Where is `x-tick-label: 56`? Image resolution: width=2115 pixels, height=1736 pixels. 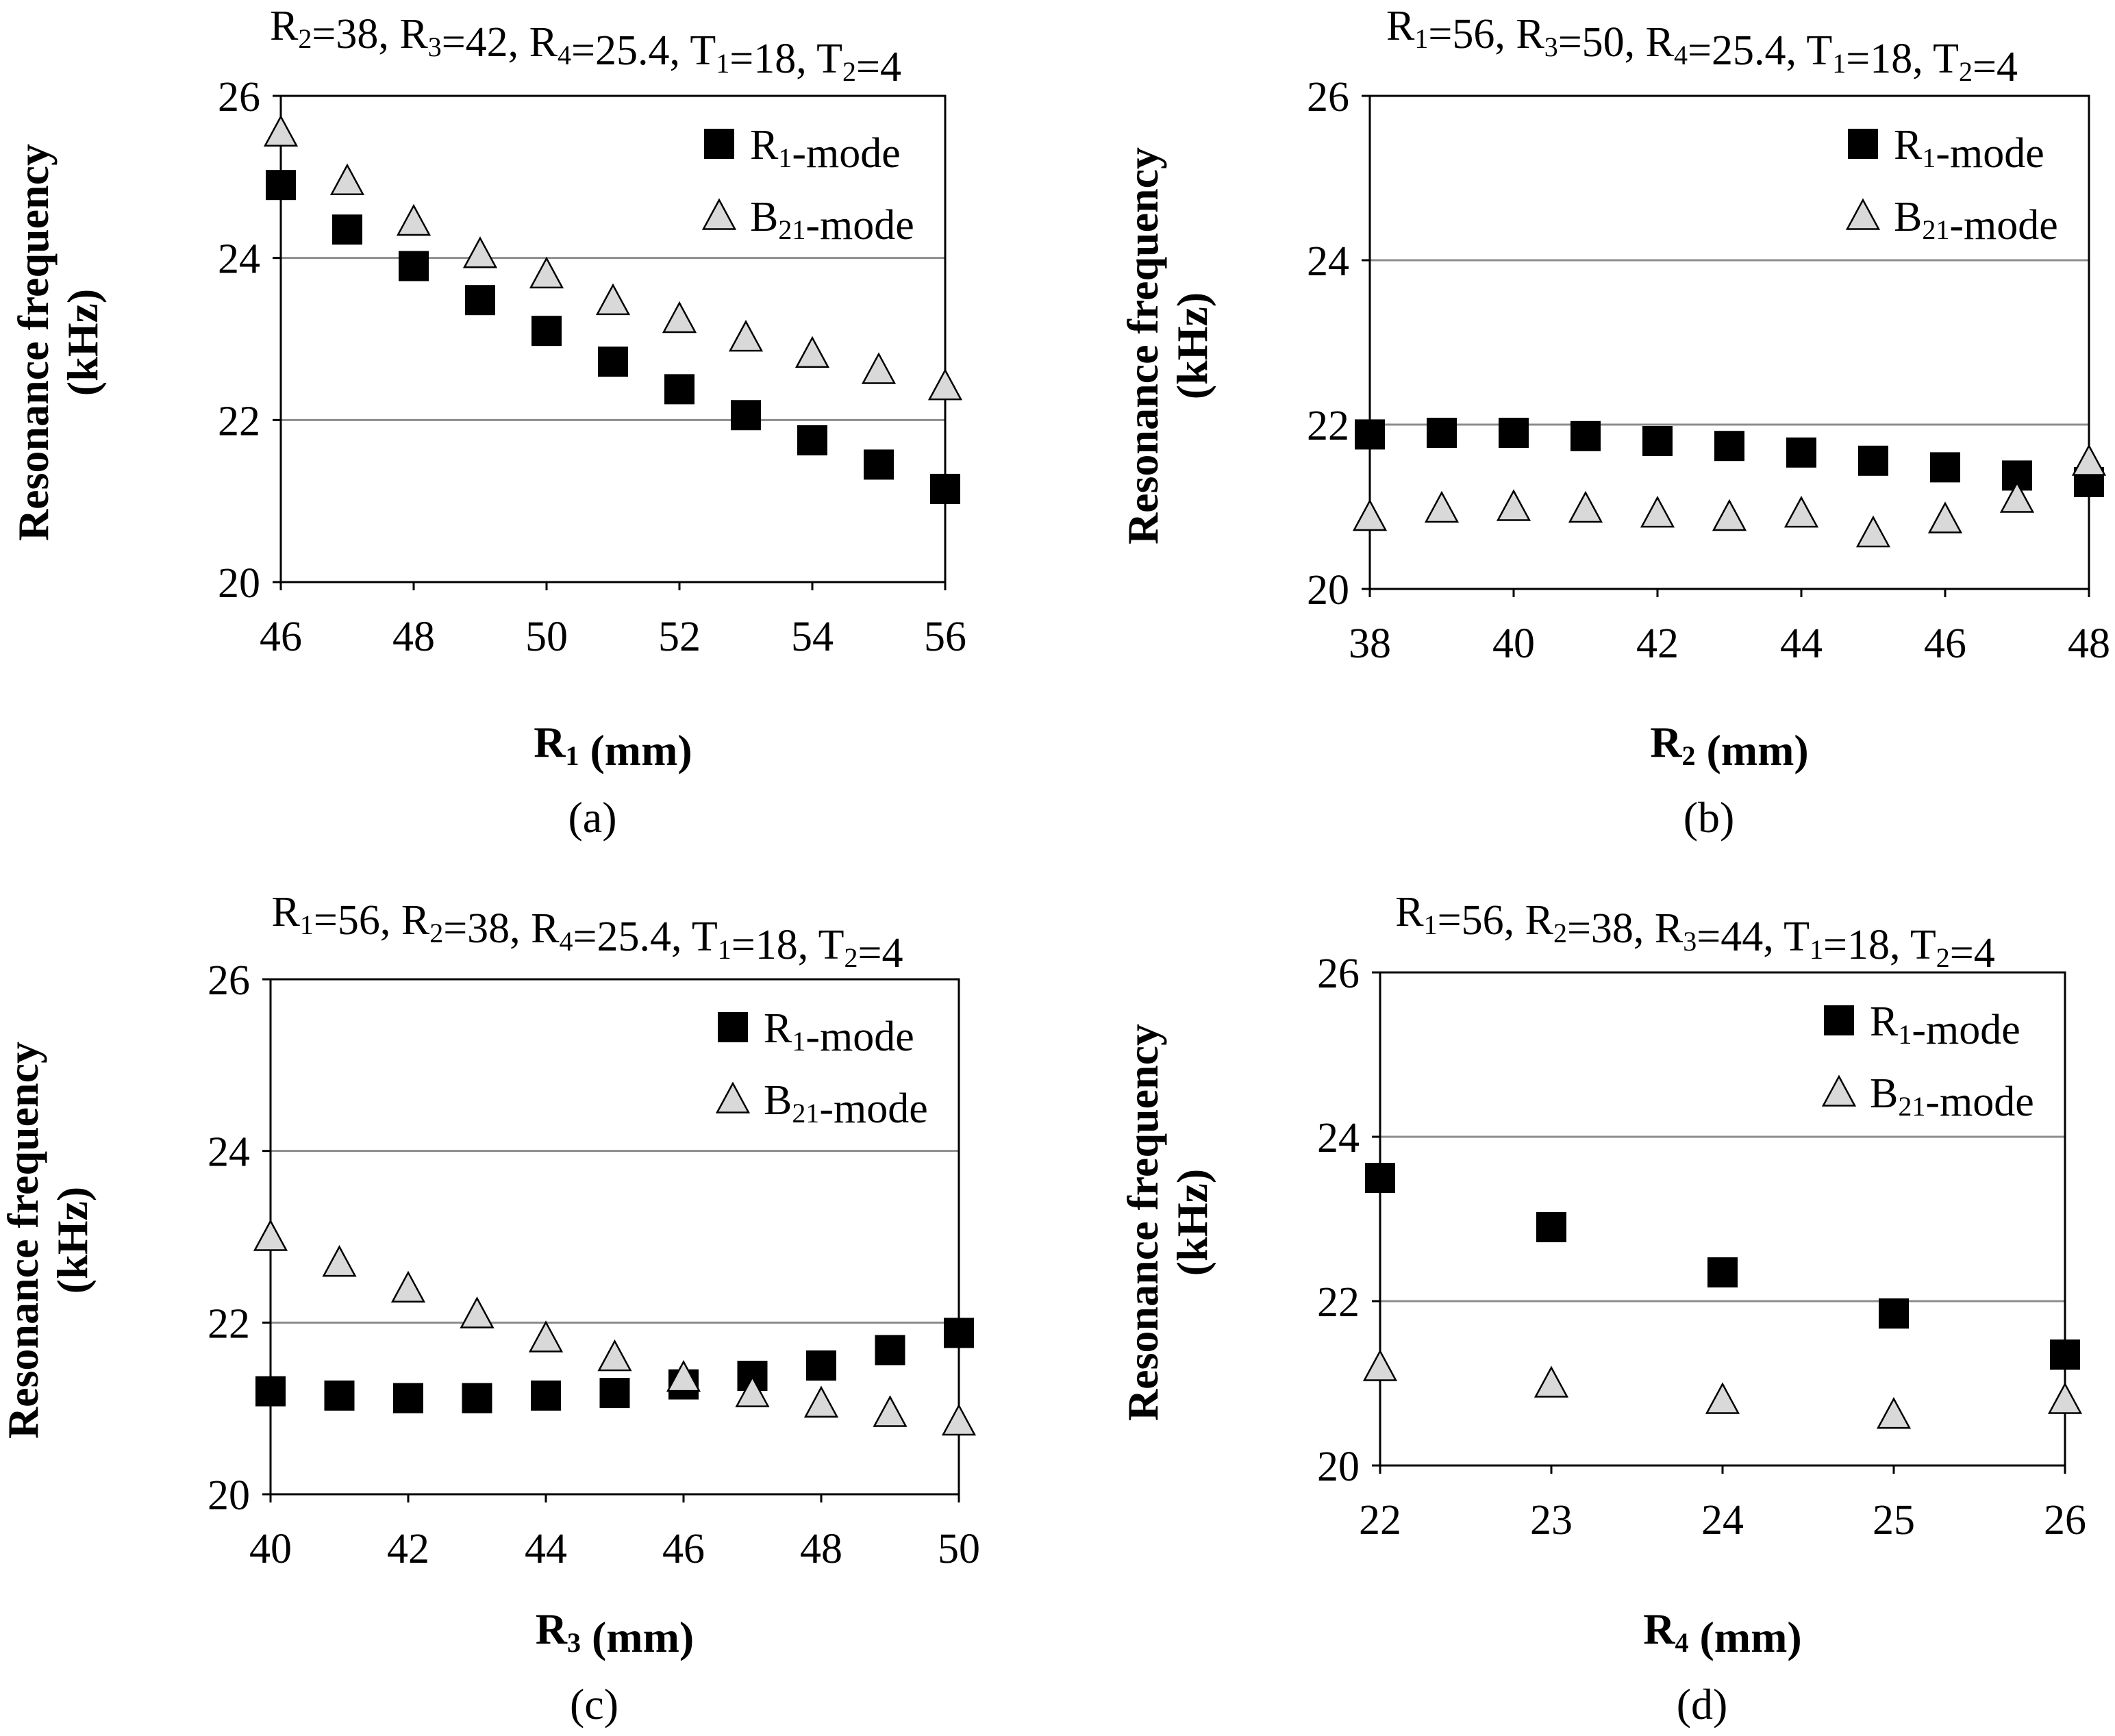
x-tick-label: 56 is located at coordinates (945, 637).